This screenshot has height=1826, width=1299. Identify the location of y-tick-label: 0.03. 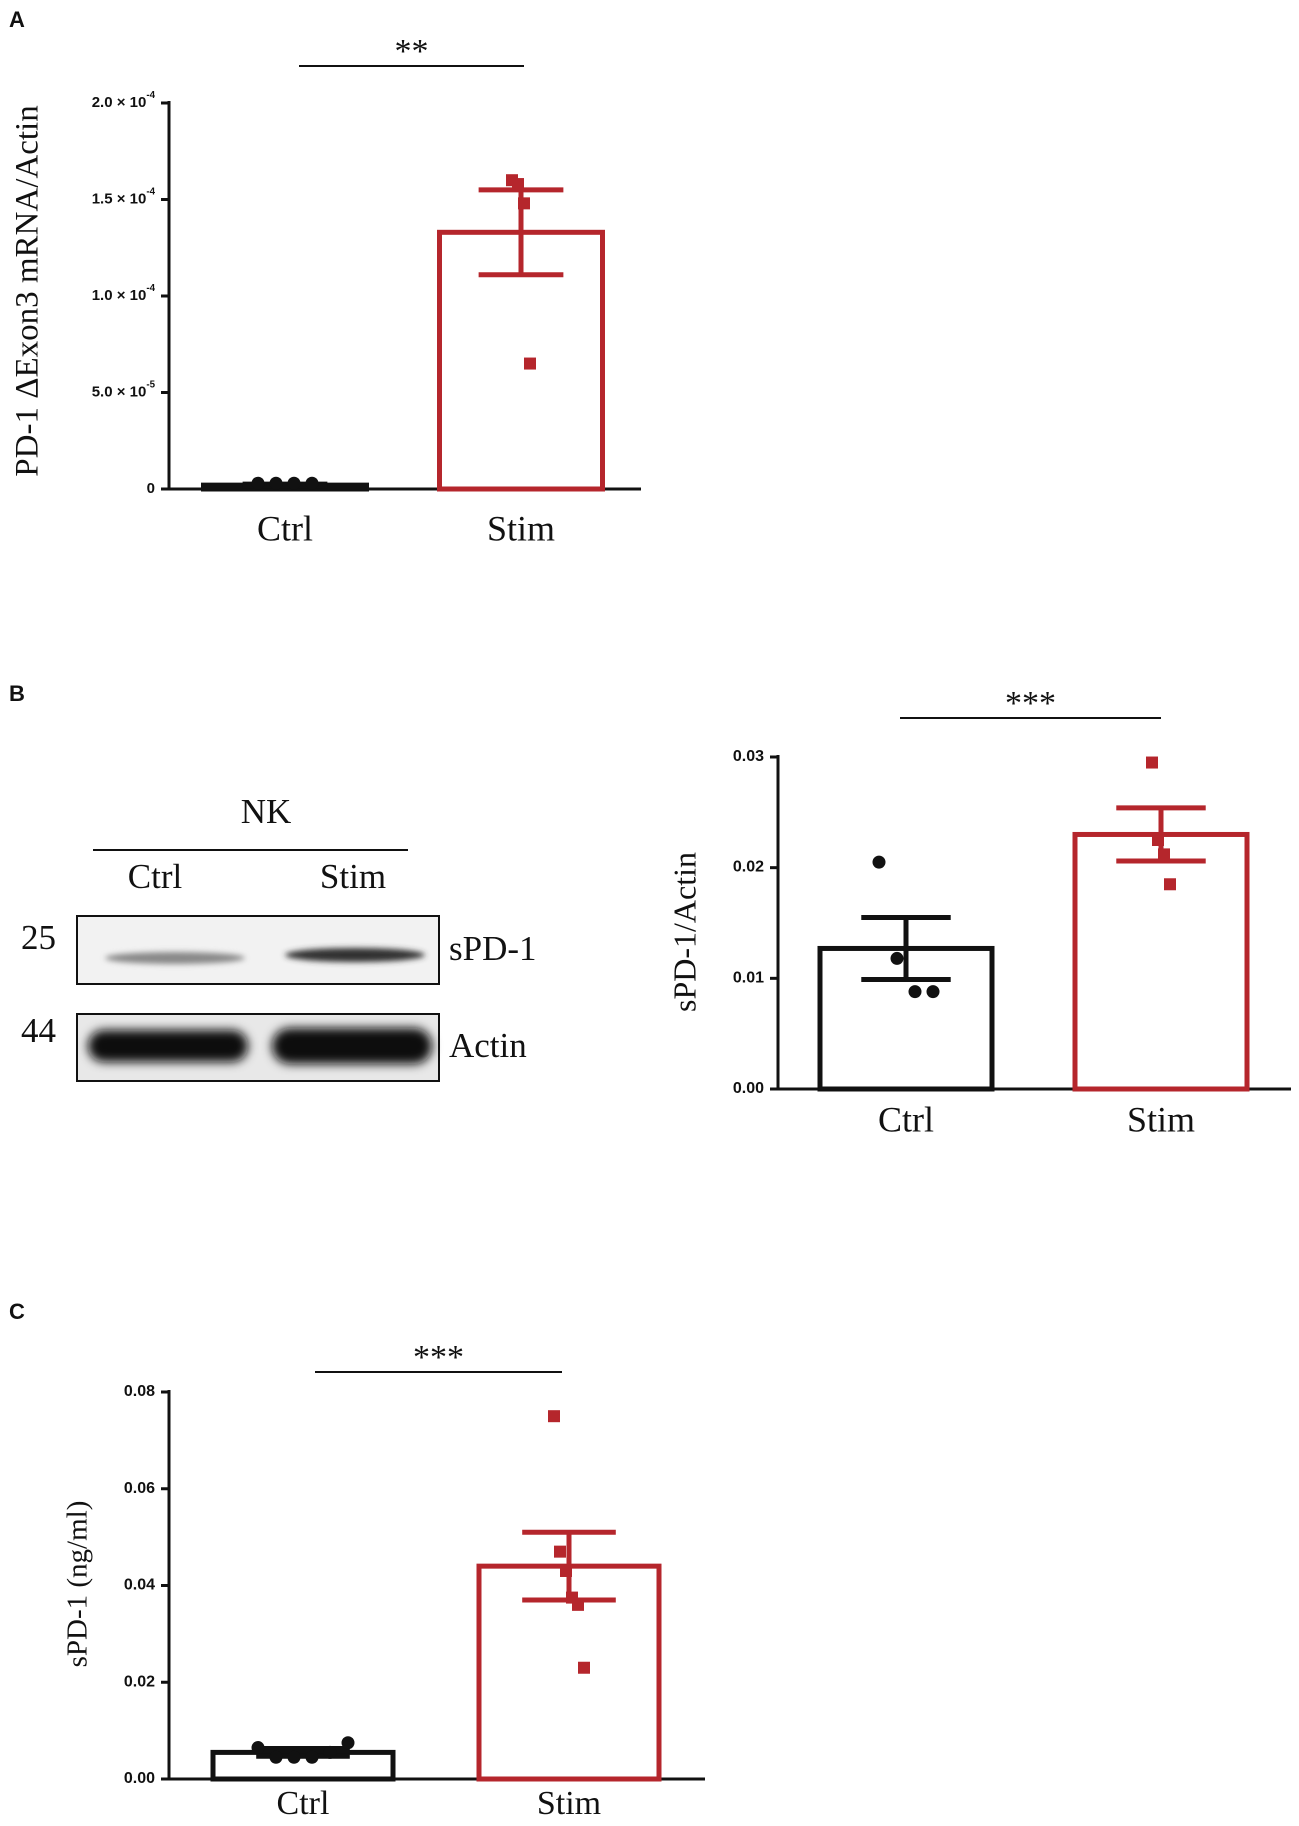
(748, 756).